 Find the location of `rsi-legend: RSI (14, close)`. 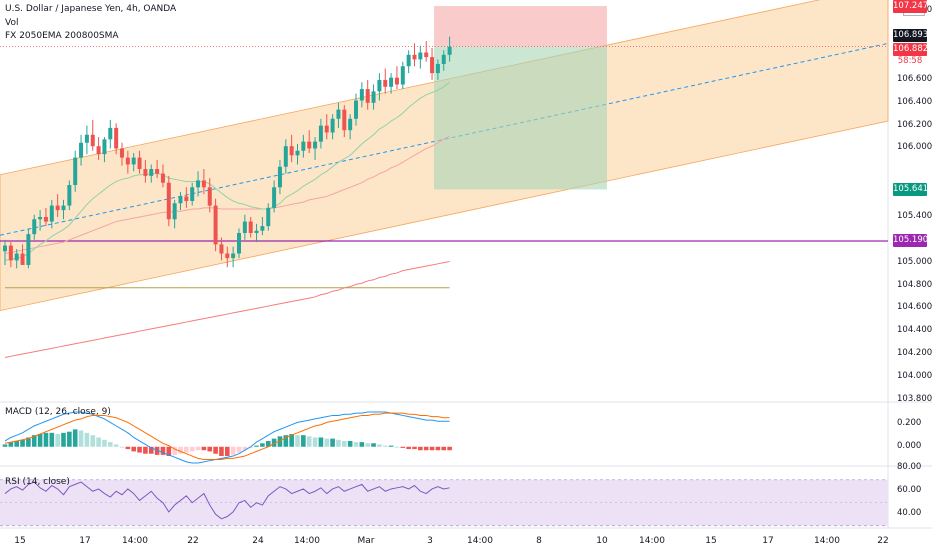

rsi-legend: RSI (14, close) is located at coordinates (37, 482).